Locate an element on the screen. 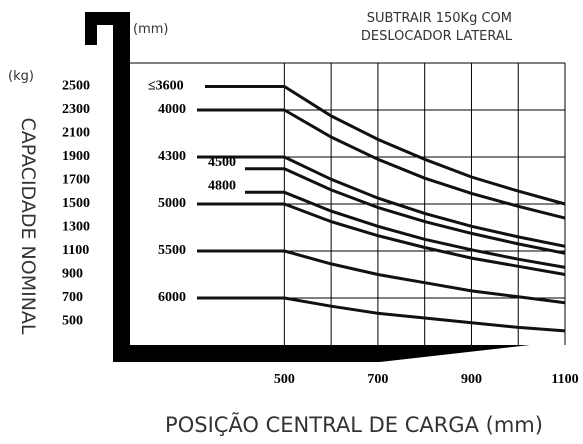 The image size is (583, 444). y-axis-label: CAPACIDADE NOMINAL is located at coordinates (28, 226).